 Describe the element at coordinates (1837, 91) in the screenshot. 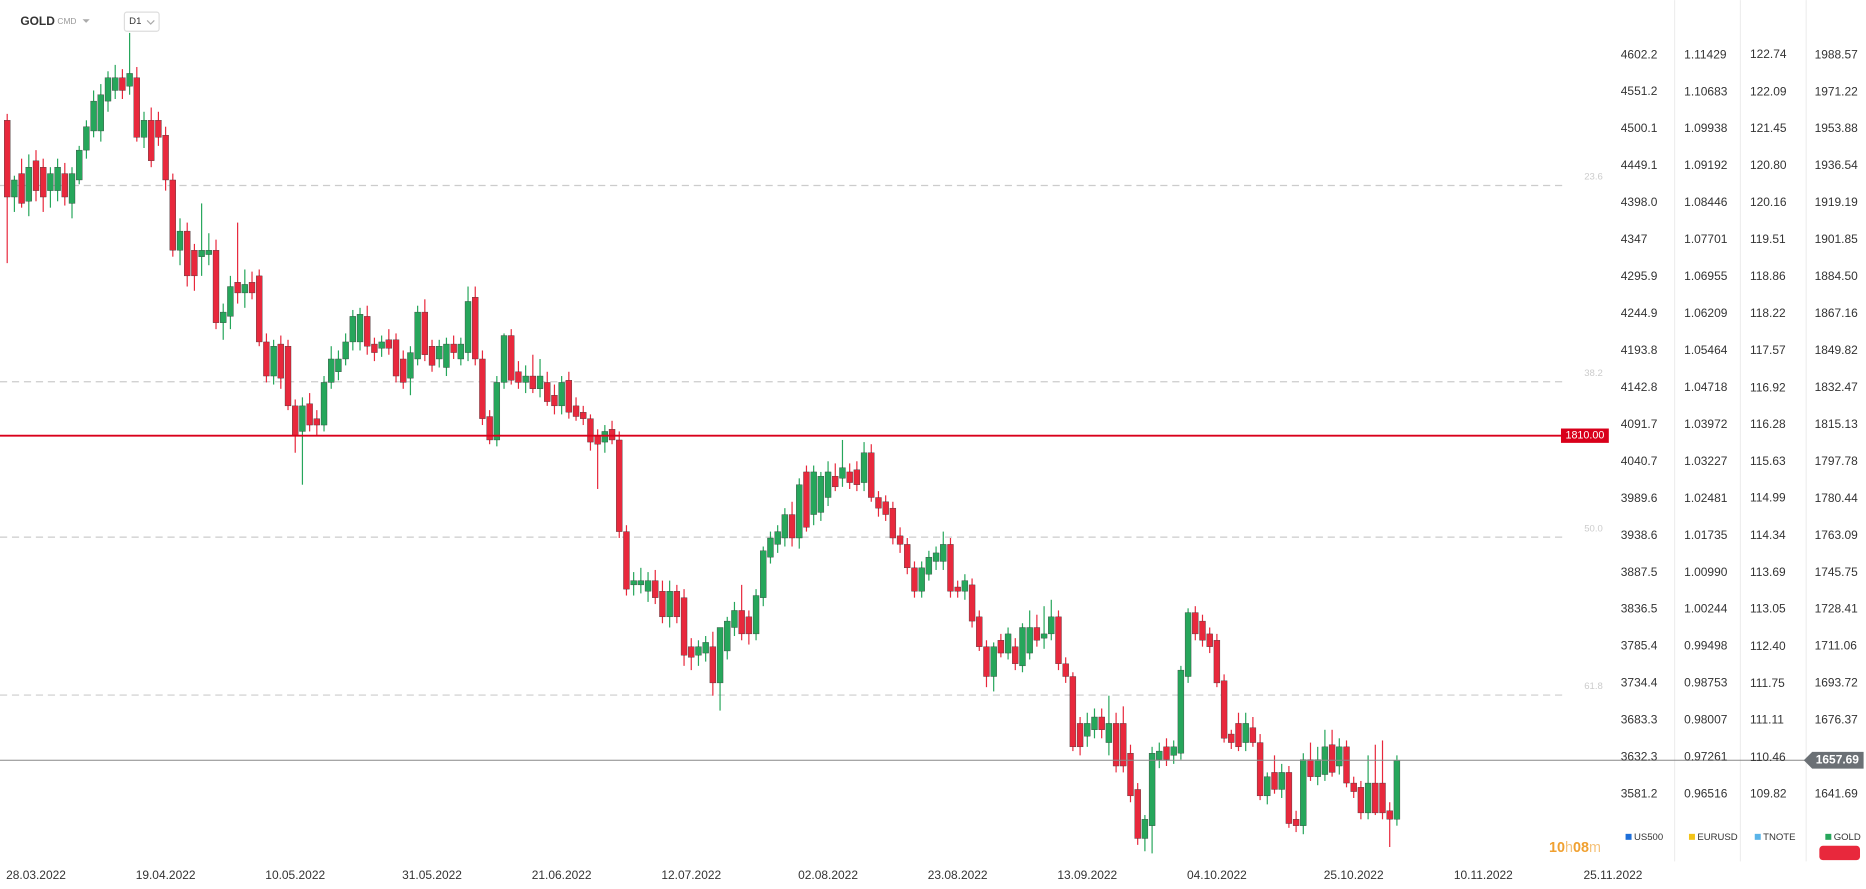

I see `y-tick-label: 1971.22` at that location.